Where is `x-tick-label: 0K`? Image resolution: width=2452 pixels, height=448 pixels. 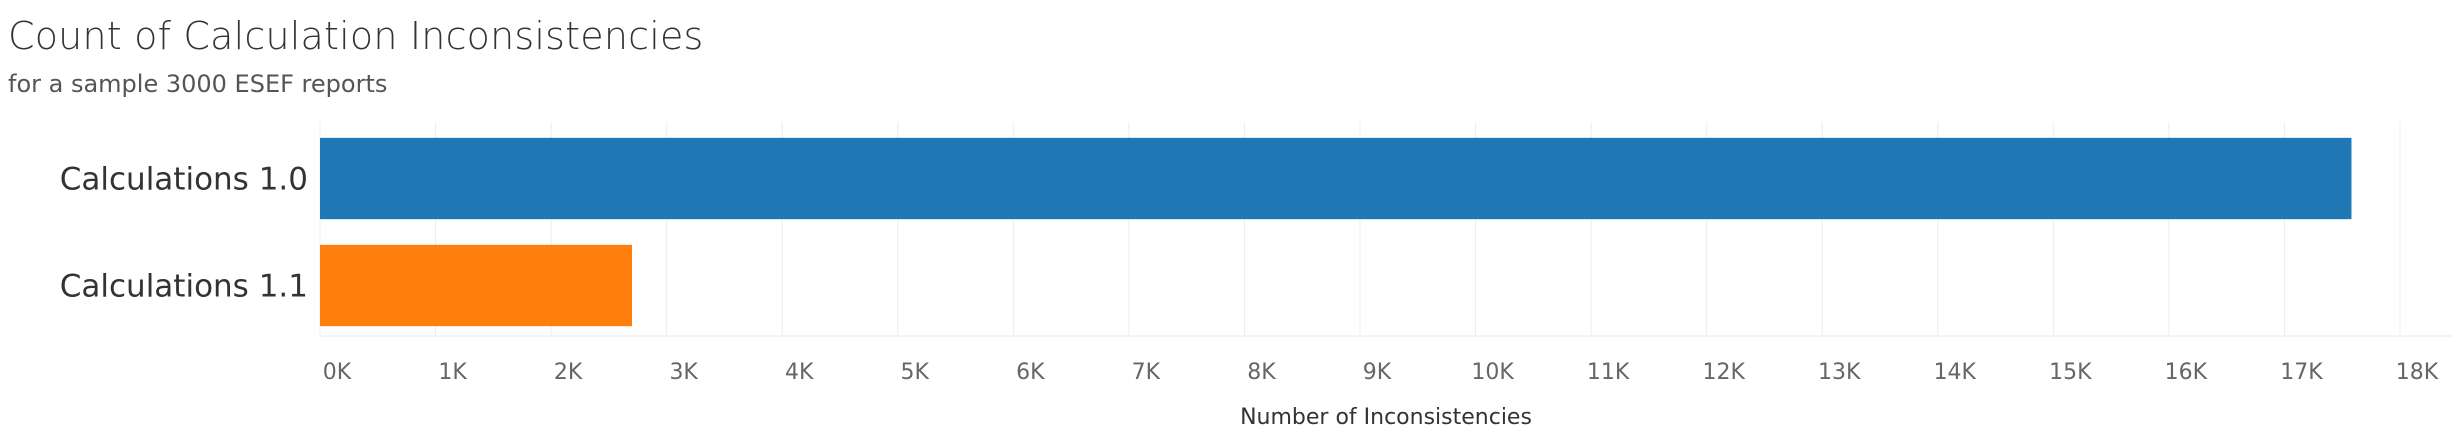 x-tick-label: 0K is located at coordinates (337, 372).